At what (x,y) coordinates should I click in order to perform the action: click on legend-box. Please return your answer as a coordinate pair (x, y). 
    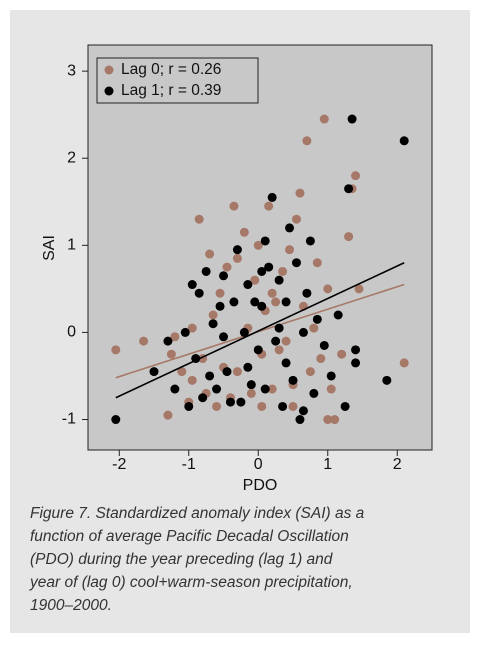
    Looking at the image, I should click on (177, 80).